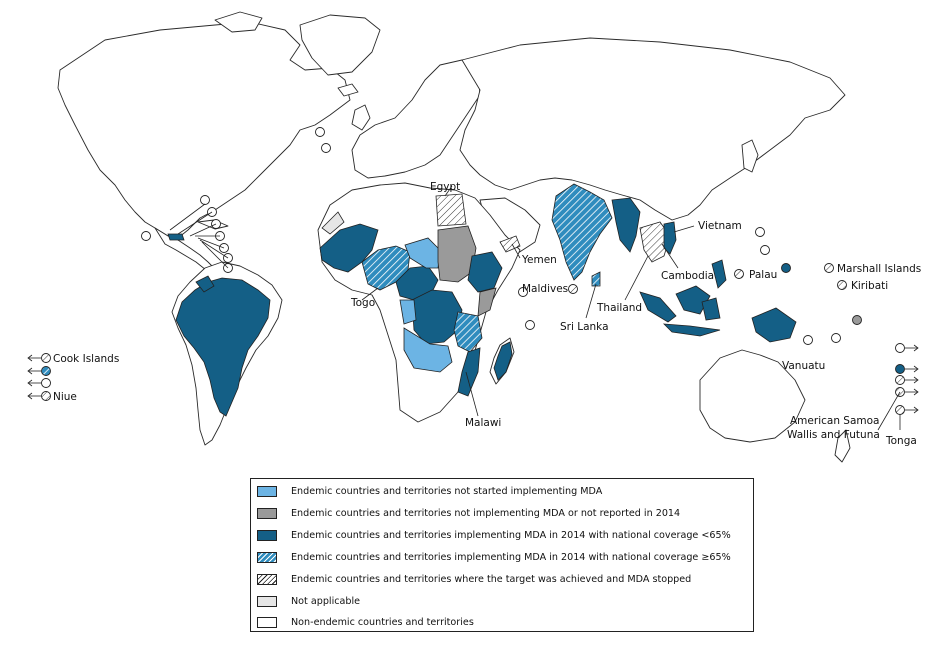  I want to click on western-sahara-na, so click(333, 223).